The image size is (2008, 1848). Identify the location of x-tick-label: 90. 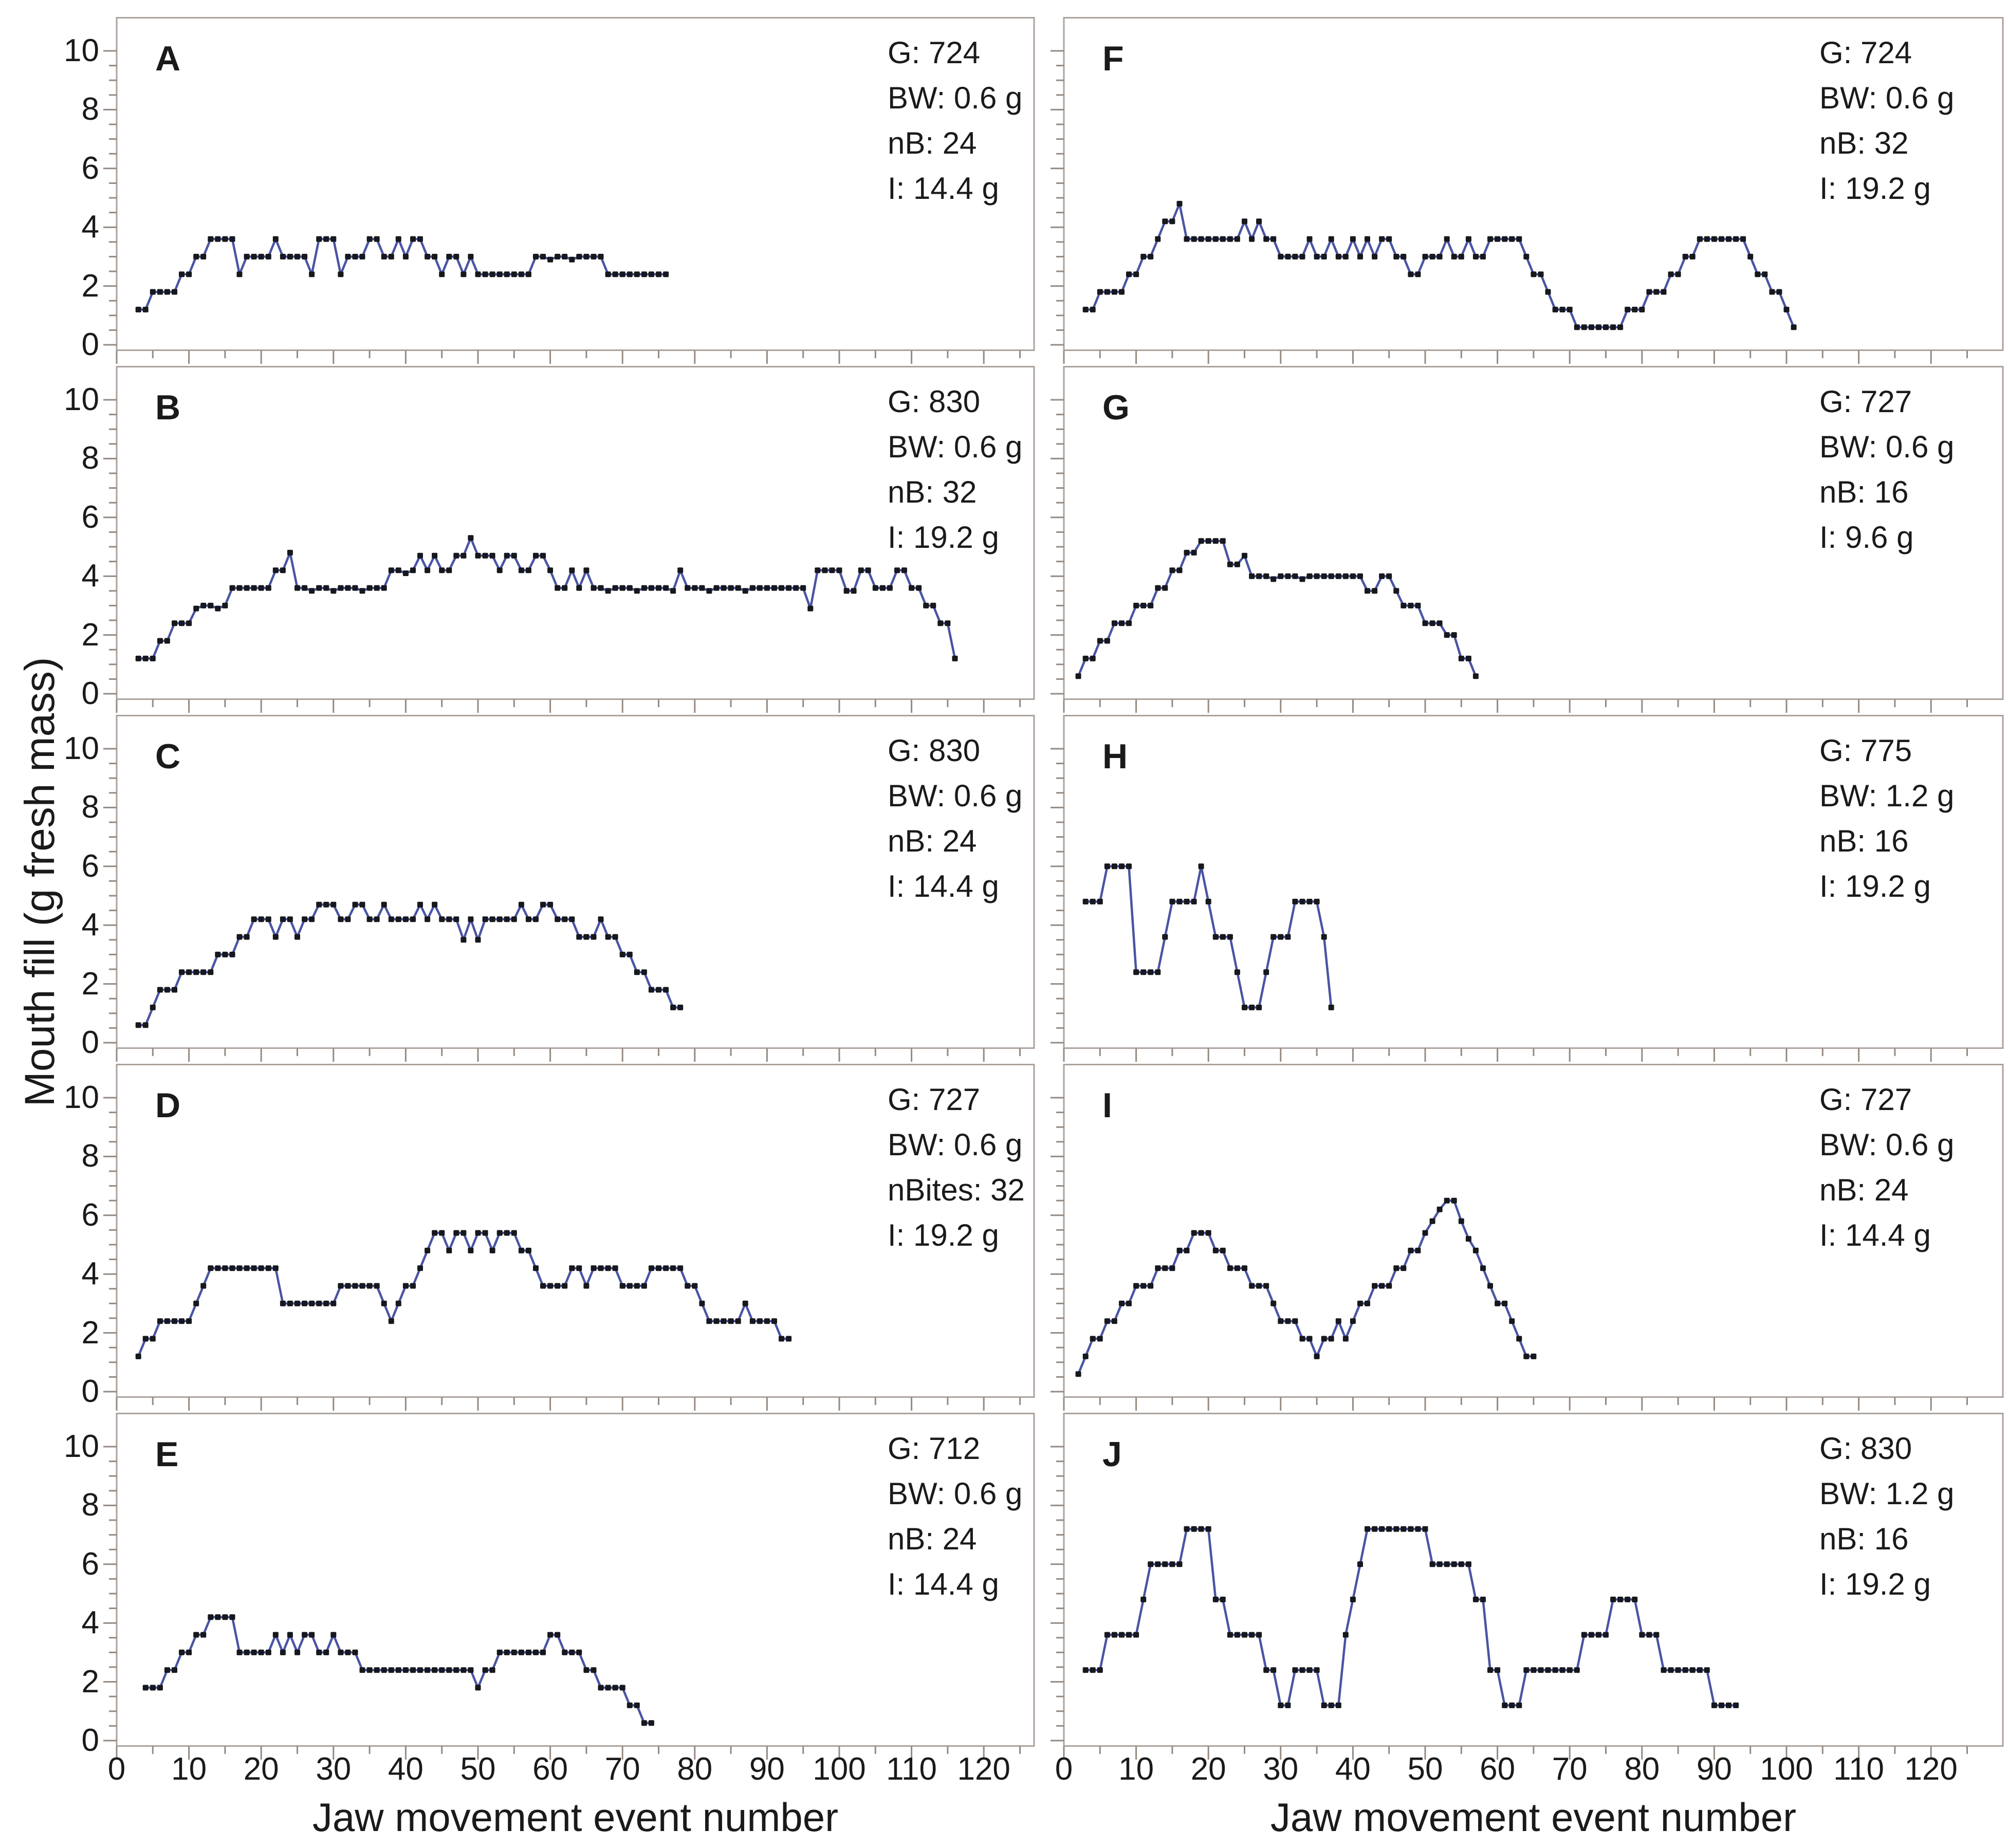
(767, 1769).